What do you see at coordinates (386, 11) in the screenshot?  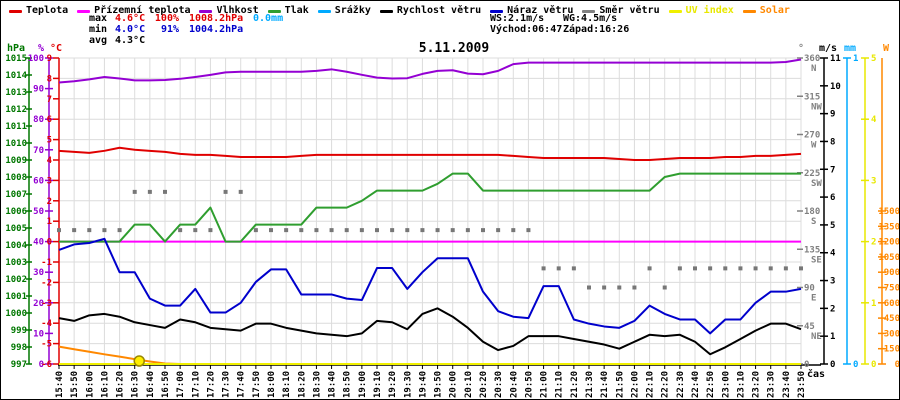 I see `legend-swatch-rychlost-vetru` at bounding box center [386, 11].